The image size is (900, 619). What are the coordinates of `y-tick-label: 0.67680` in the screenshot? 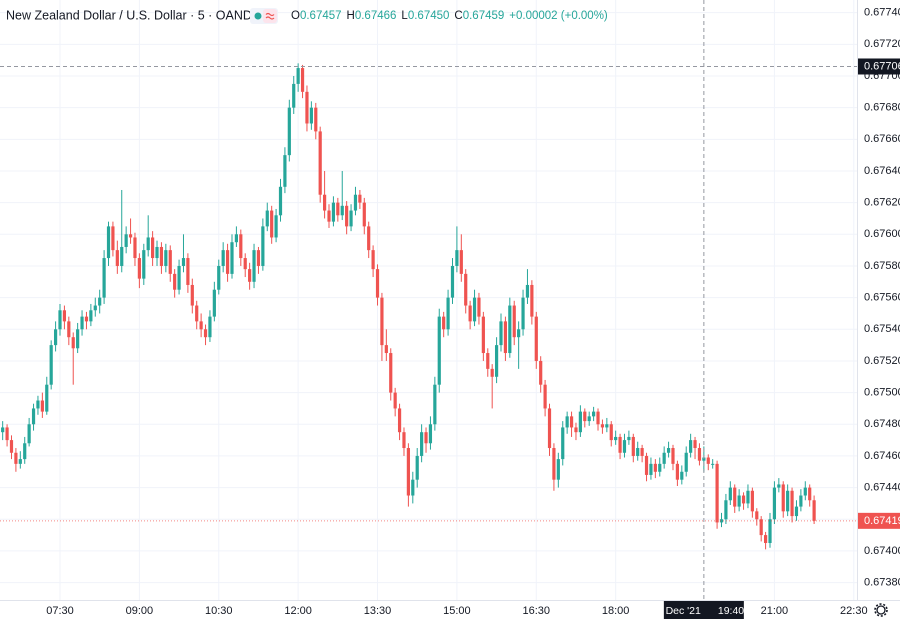 It's located at (882, 108).